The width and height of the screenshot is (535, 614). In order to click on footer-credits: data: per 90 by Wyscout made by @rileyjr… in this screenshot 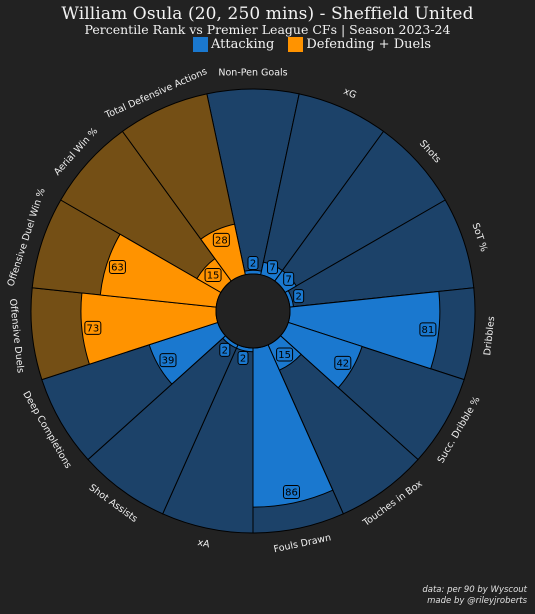, I will do `click(474, 595)`.